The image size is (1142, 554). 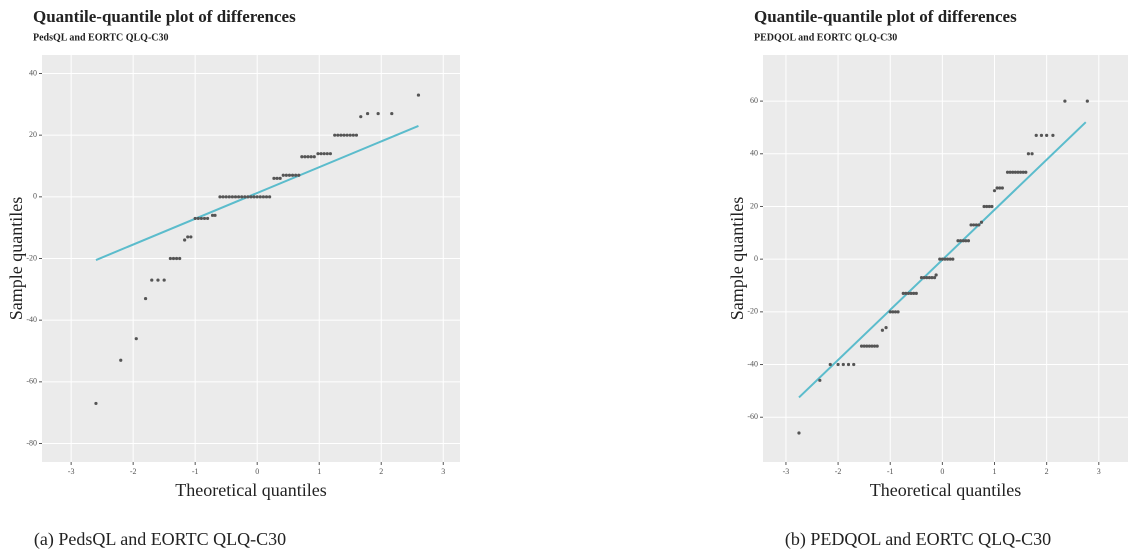 I want to click on caption: (a) PedsQL and EORTC QLQ-C30, so click(x=160, y=539).